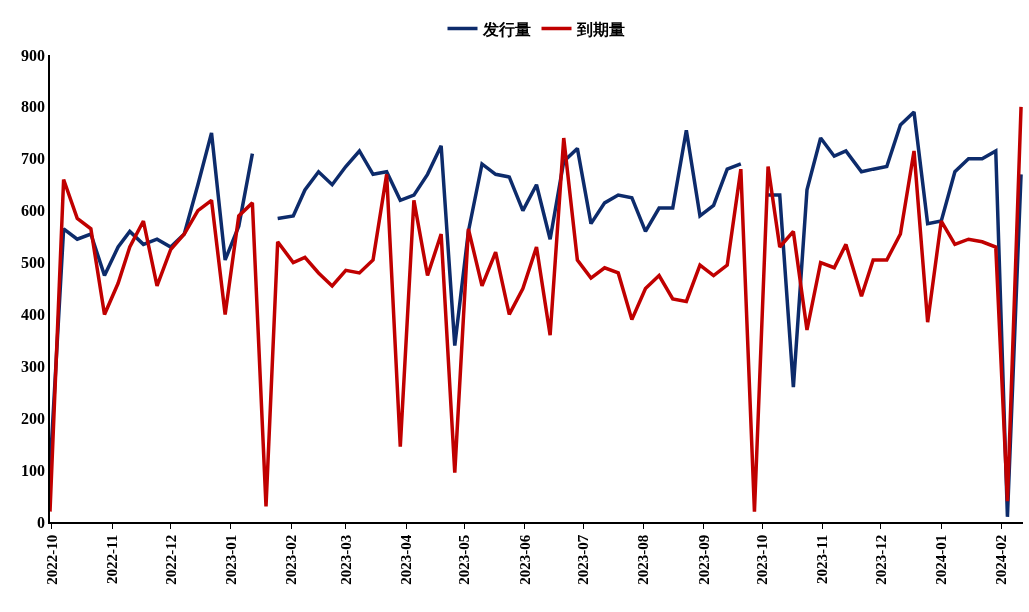  What do you see at coordinates (600, 29) in the screenshot?
I see `legend-label: 到期量` at bounding box center [600, 29].